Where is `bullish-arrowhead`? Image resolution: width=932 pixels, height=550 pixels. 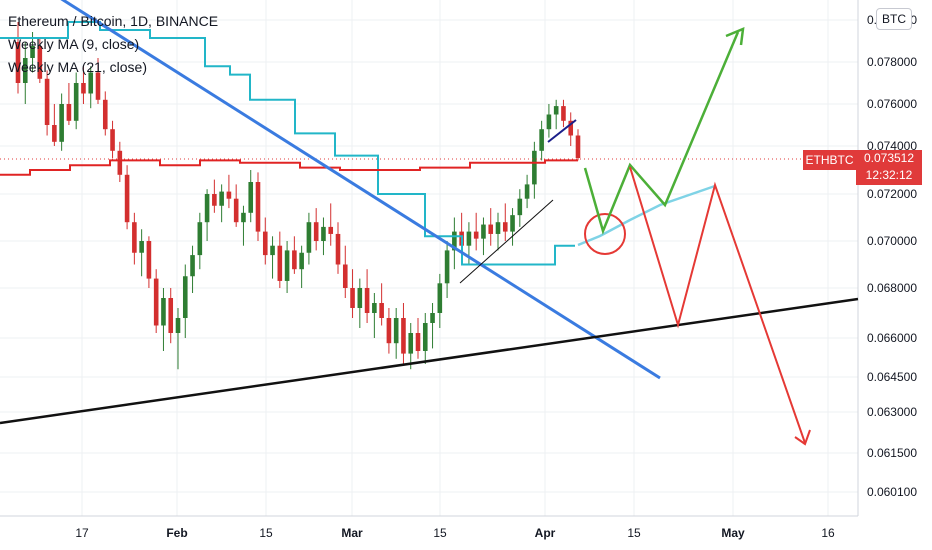 bullish-arrowhead is located at coordinates (735, 36).